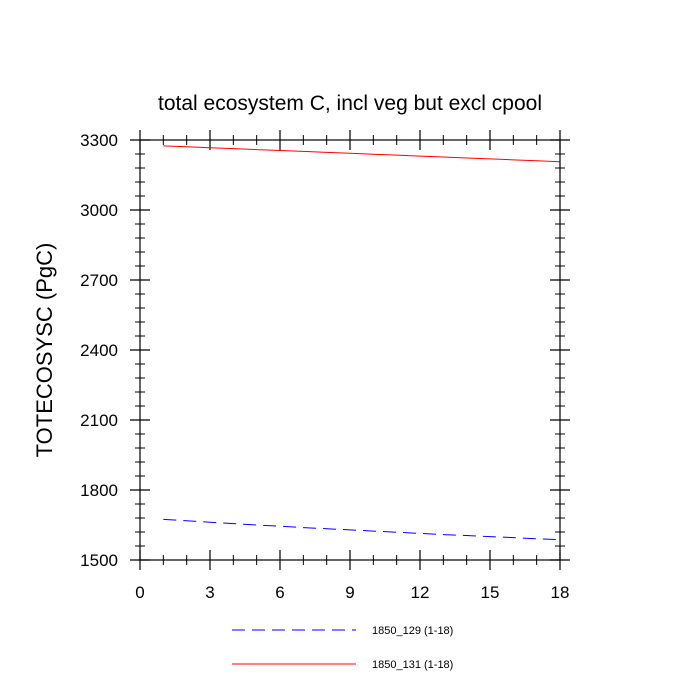 The width and height of the screenshot is (700, 700). Describe the element at coordinates (99, 490) in the screenshot. I see `y-tick-label: 1800` at that location.